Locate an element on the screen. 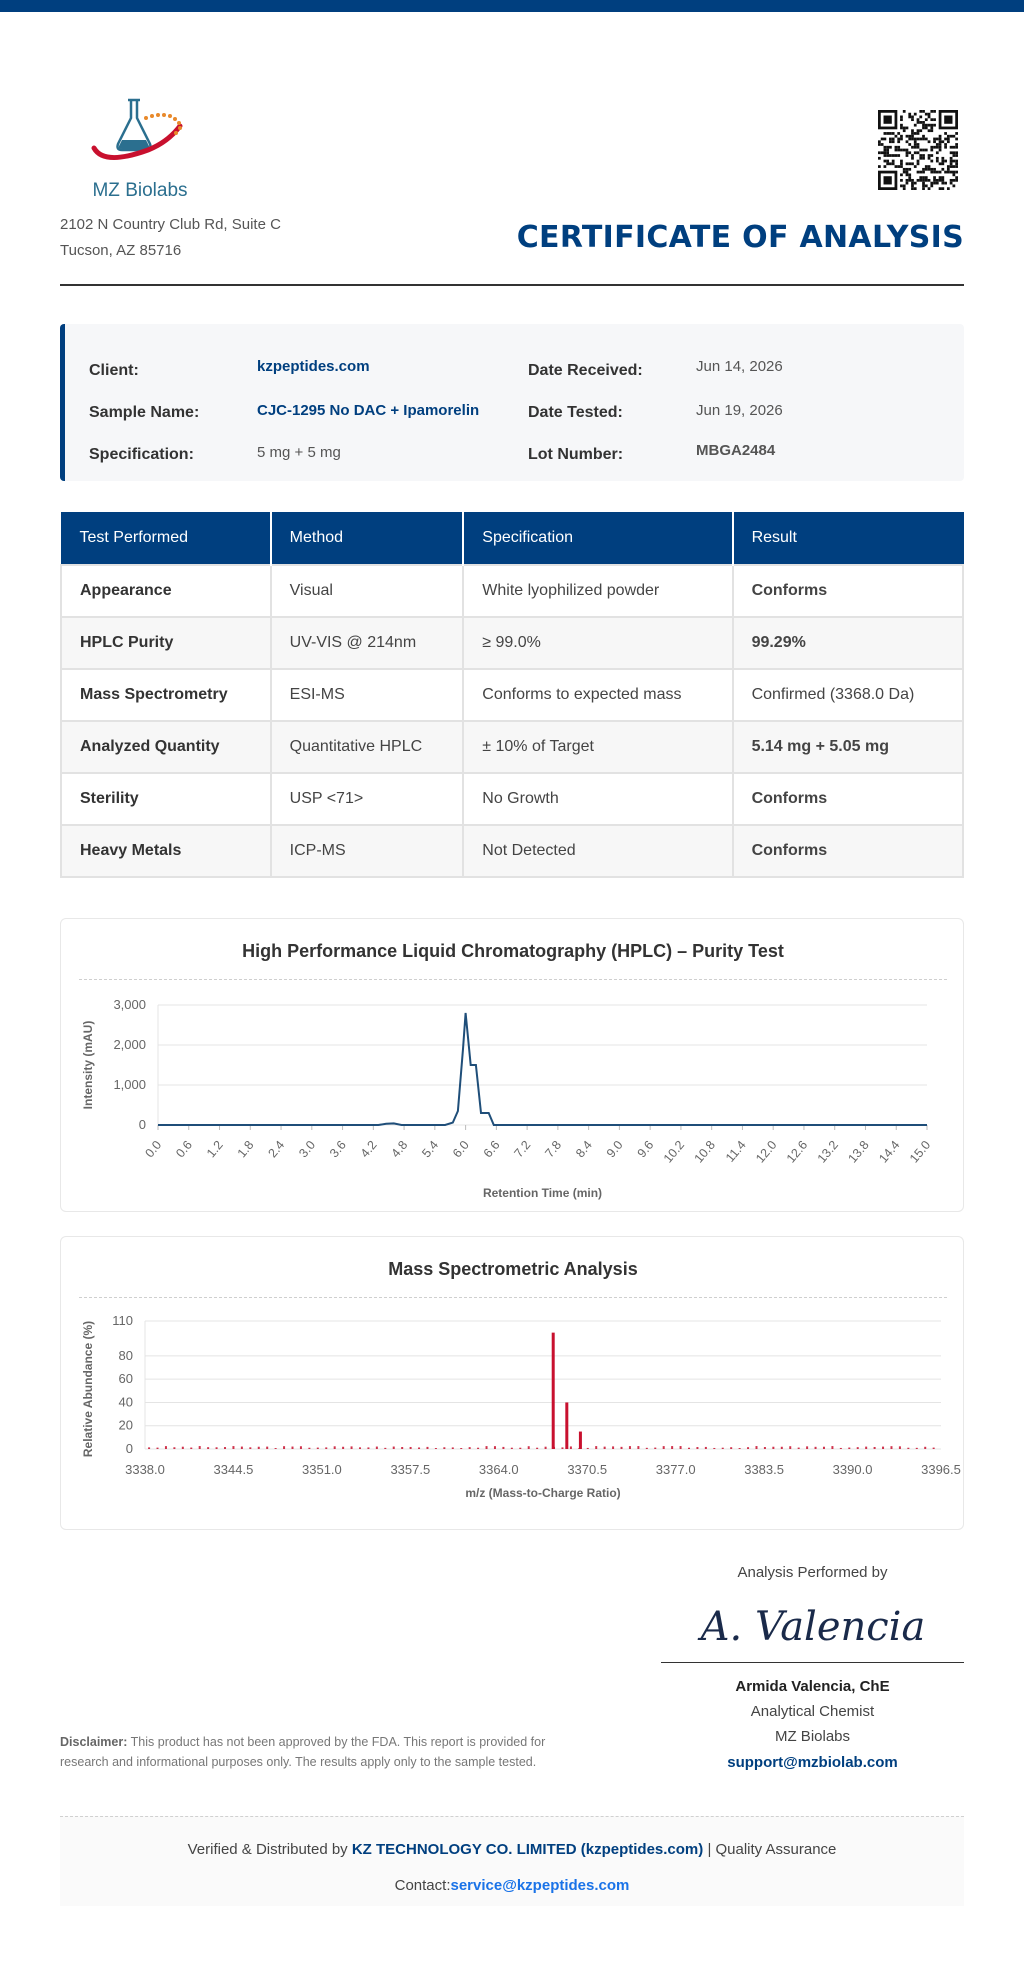 The image size is (1024, 1965). test-cell: Analyzed Quantity is located at coordinates (166, 746).